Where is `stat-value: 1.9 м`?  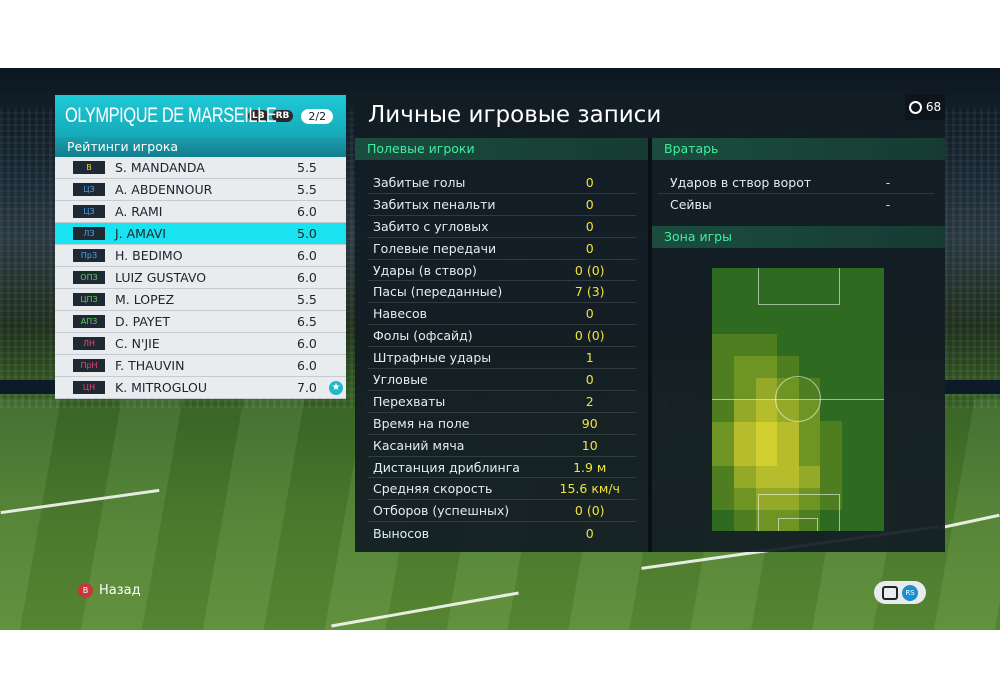
stat-value: 1.9 м is located at coordinates (590, 467).